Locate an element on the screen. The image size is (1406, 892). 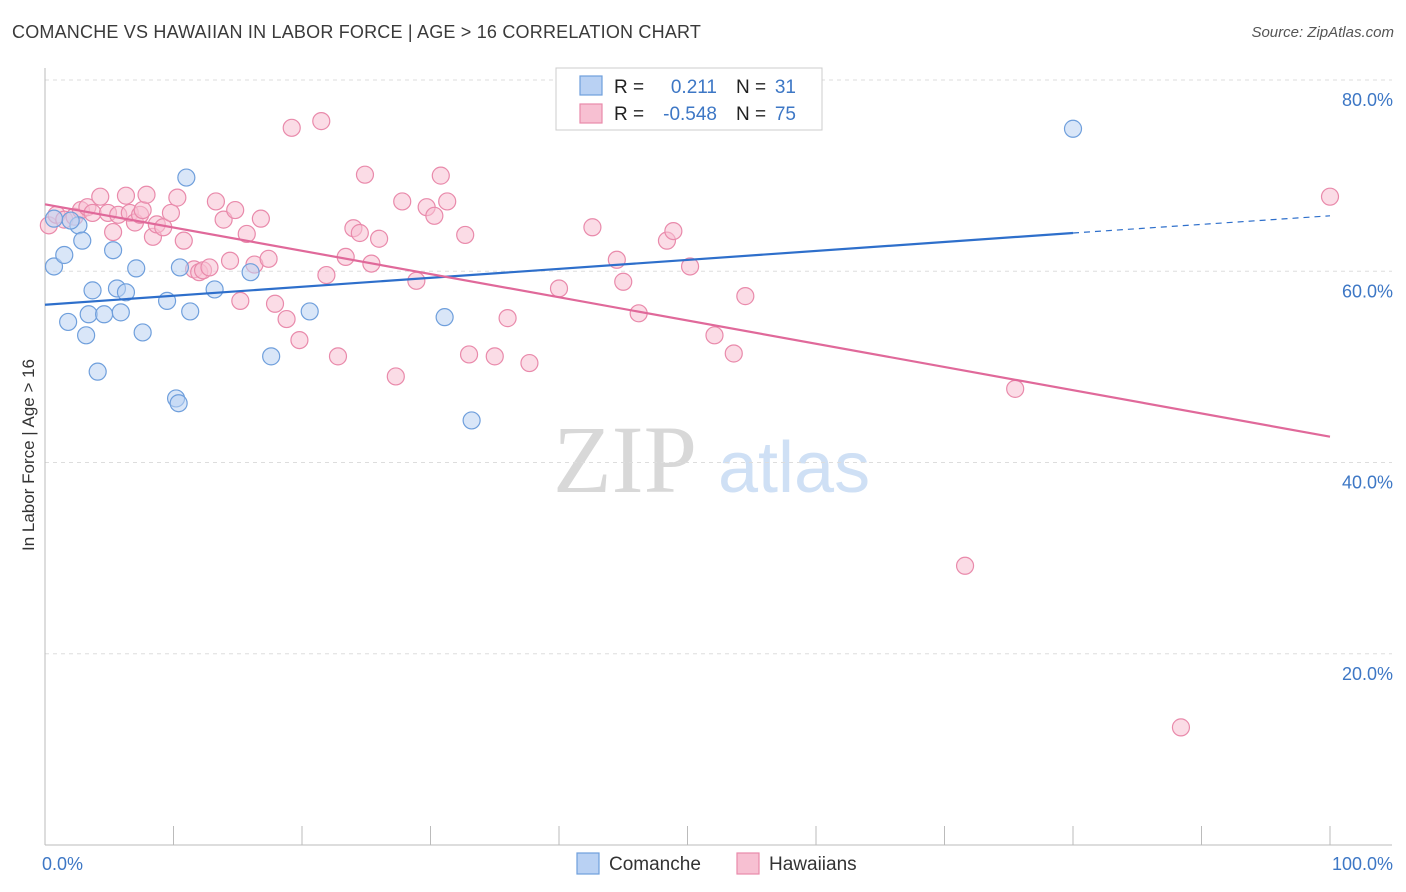
hawaiians-swatch is located at coordinates (591, 113).